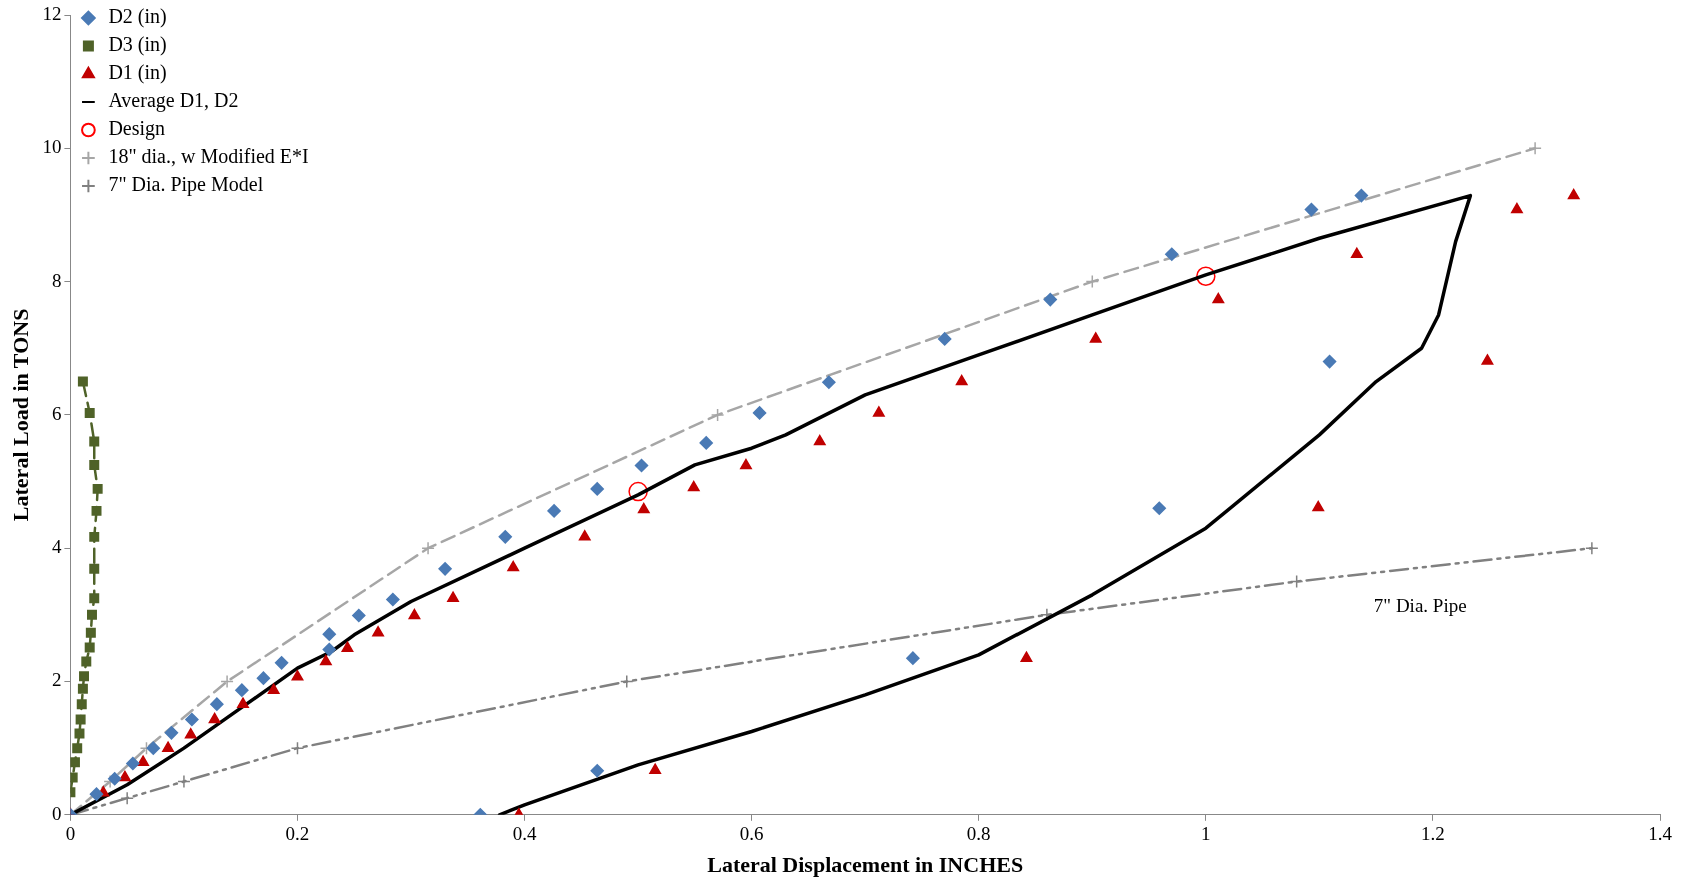 The image size is (1690, 889). Describe the element at coordinates (208, 156) in the screenshot. I see `legend-label: 18" dia., w Modified E*I` at that location.